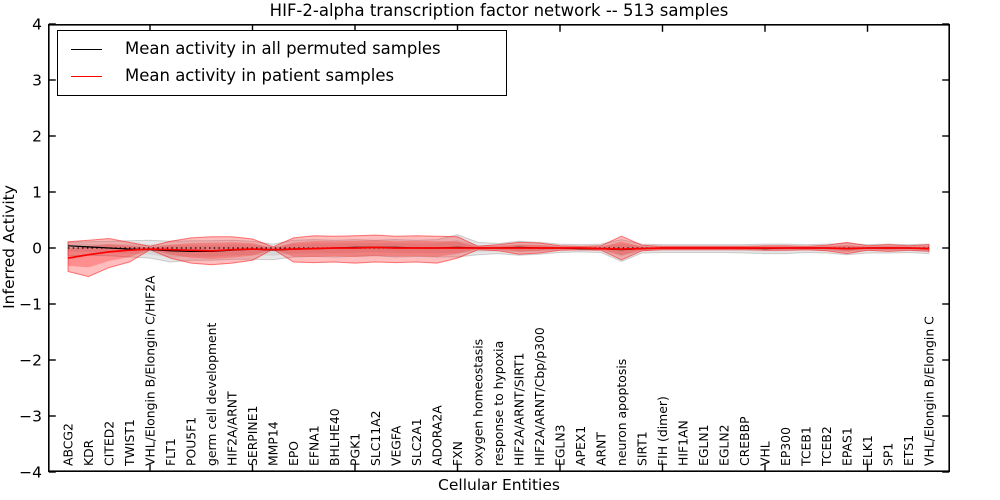 This screenshot has width=1000, height=500. I want to click on y-tick-label: −4, so click(30, 473).